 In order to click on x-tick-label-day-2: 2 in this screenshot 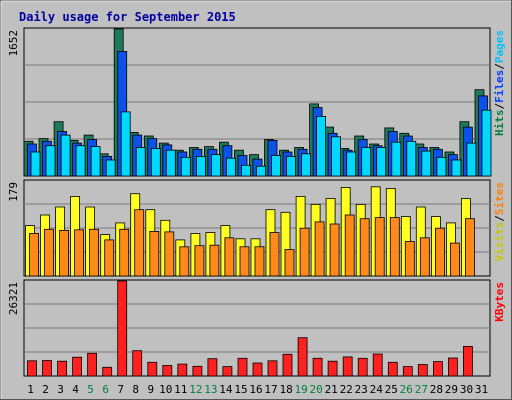, I will do `click(45, 389)`.